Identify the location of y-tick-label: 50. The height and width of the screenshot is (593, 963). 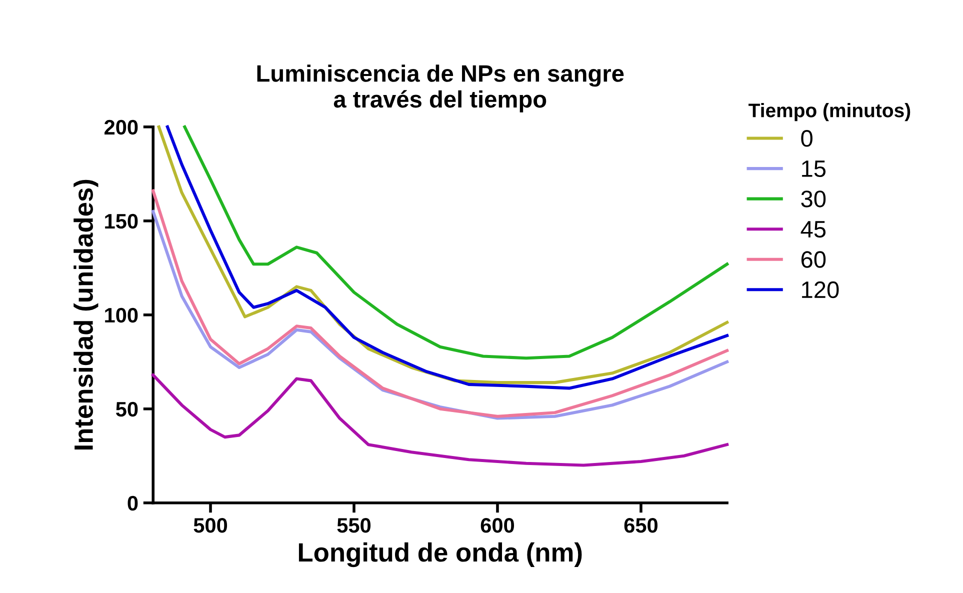
(127, 409).